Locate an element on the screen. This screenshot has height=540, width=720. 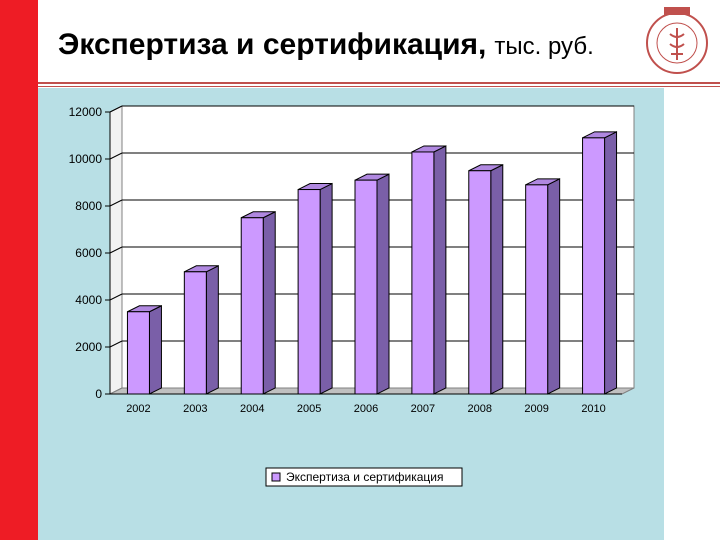
x-tick-label: 2006 is located at coordinates (366, 409).